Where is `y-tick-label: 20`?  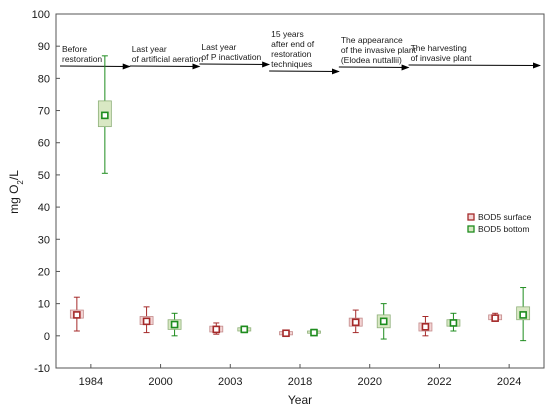 y-tick-label: 20 is located at coordinates (44, 272).